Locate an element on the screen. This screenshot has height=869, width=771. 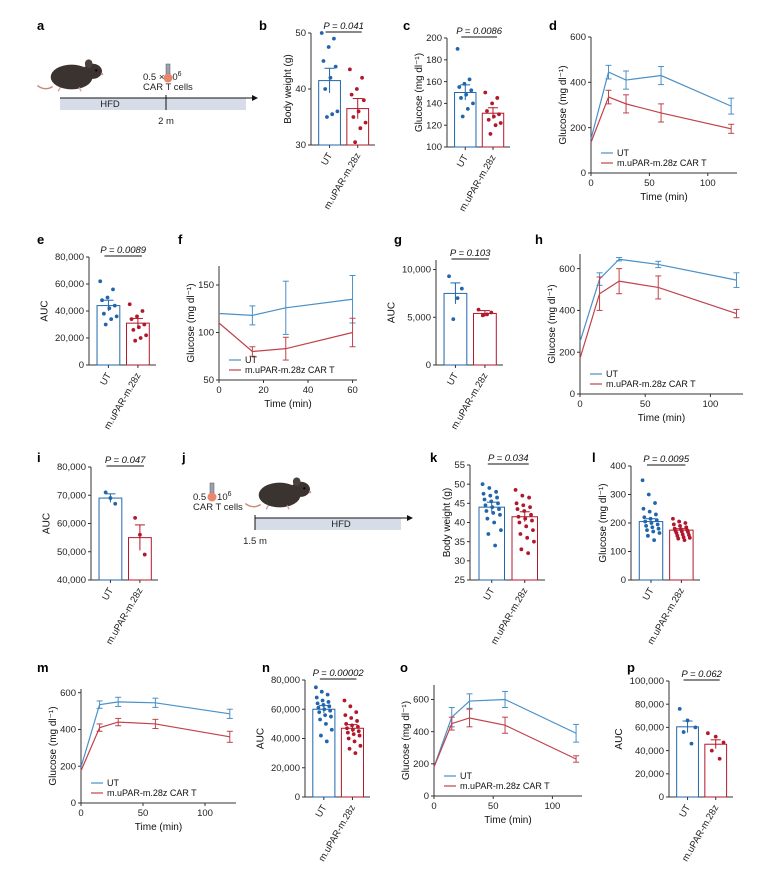
d-ytick-label: 400 is located at coordinates (578, 83).